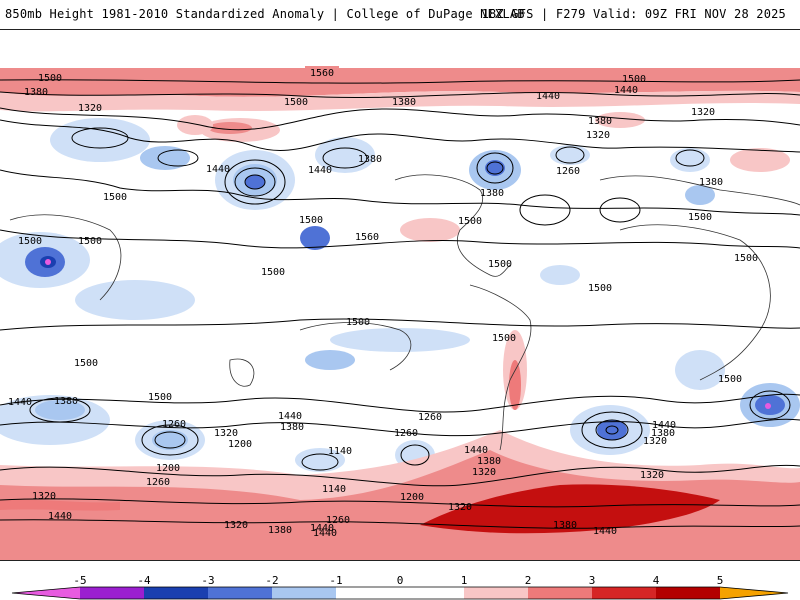 The width and height of the screenshot is (800, 600). What do you see at coordinates (272, 580) in the screenshot?
I see `colorbar-tick: -2` at bounding box center [272, 580].